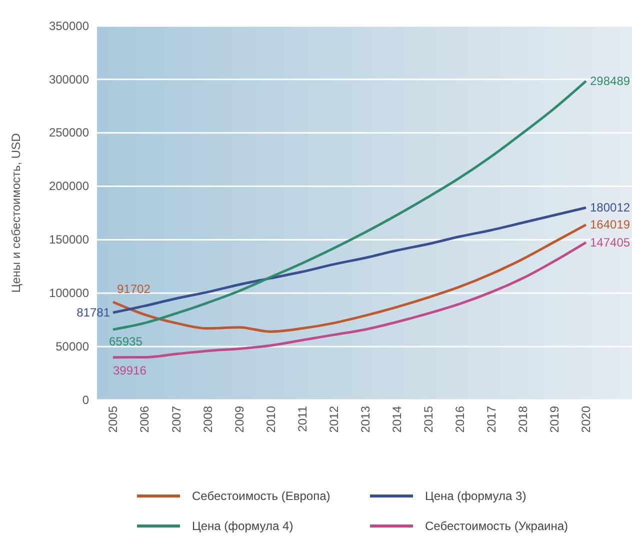  Describe the element at coordinates (365, 419) in the screenshot. I see `x-tick-label: 2013` at that location.